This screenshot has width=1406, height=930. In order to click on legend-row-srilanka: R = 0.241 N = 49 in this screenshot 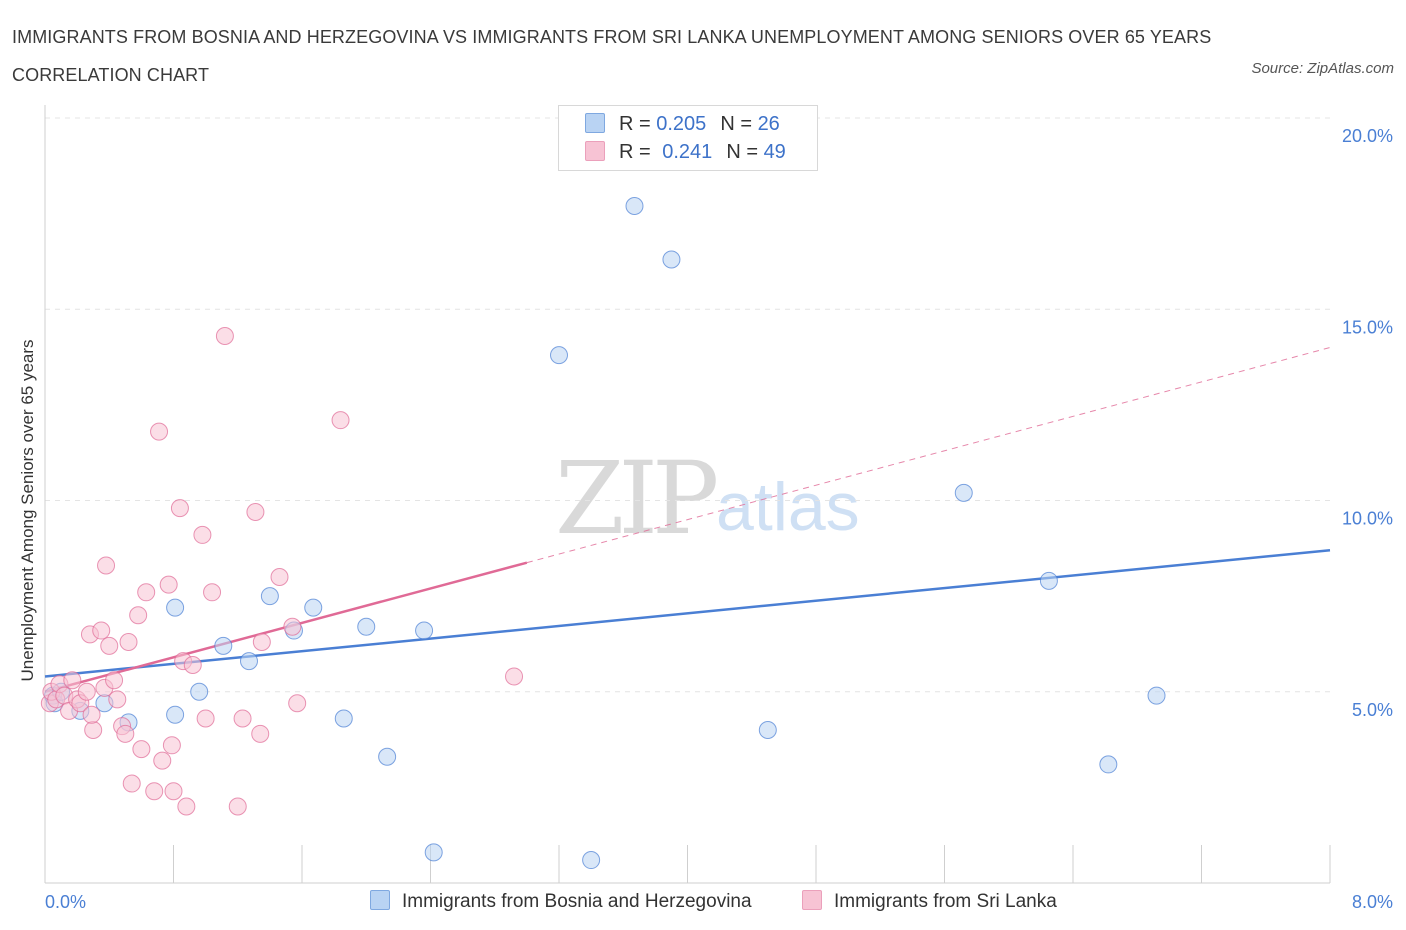, I will do `click(685, 152)`.